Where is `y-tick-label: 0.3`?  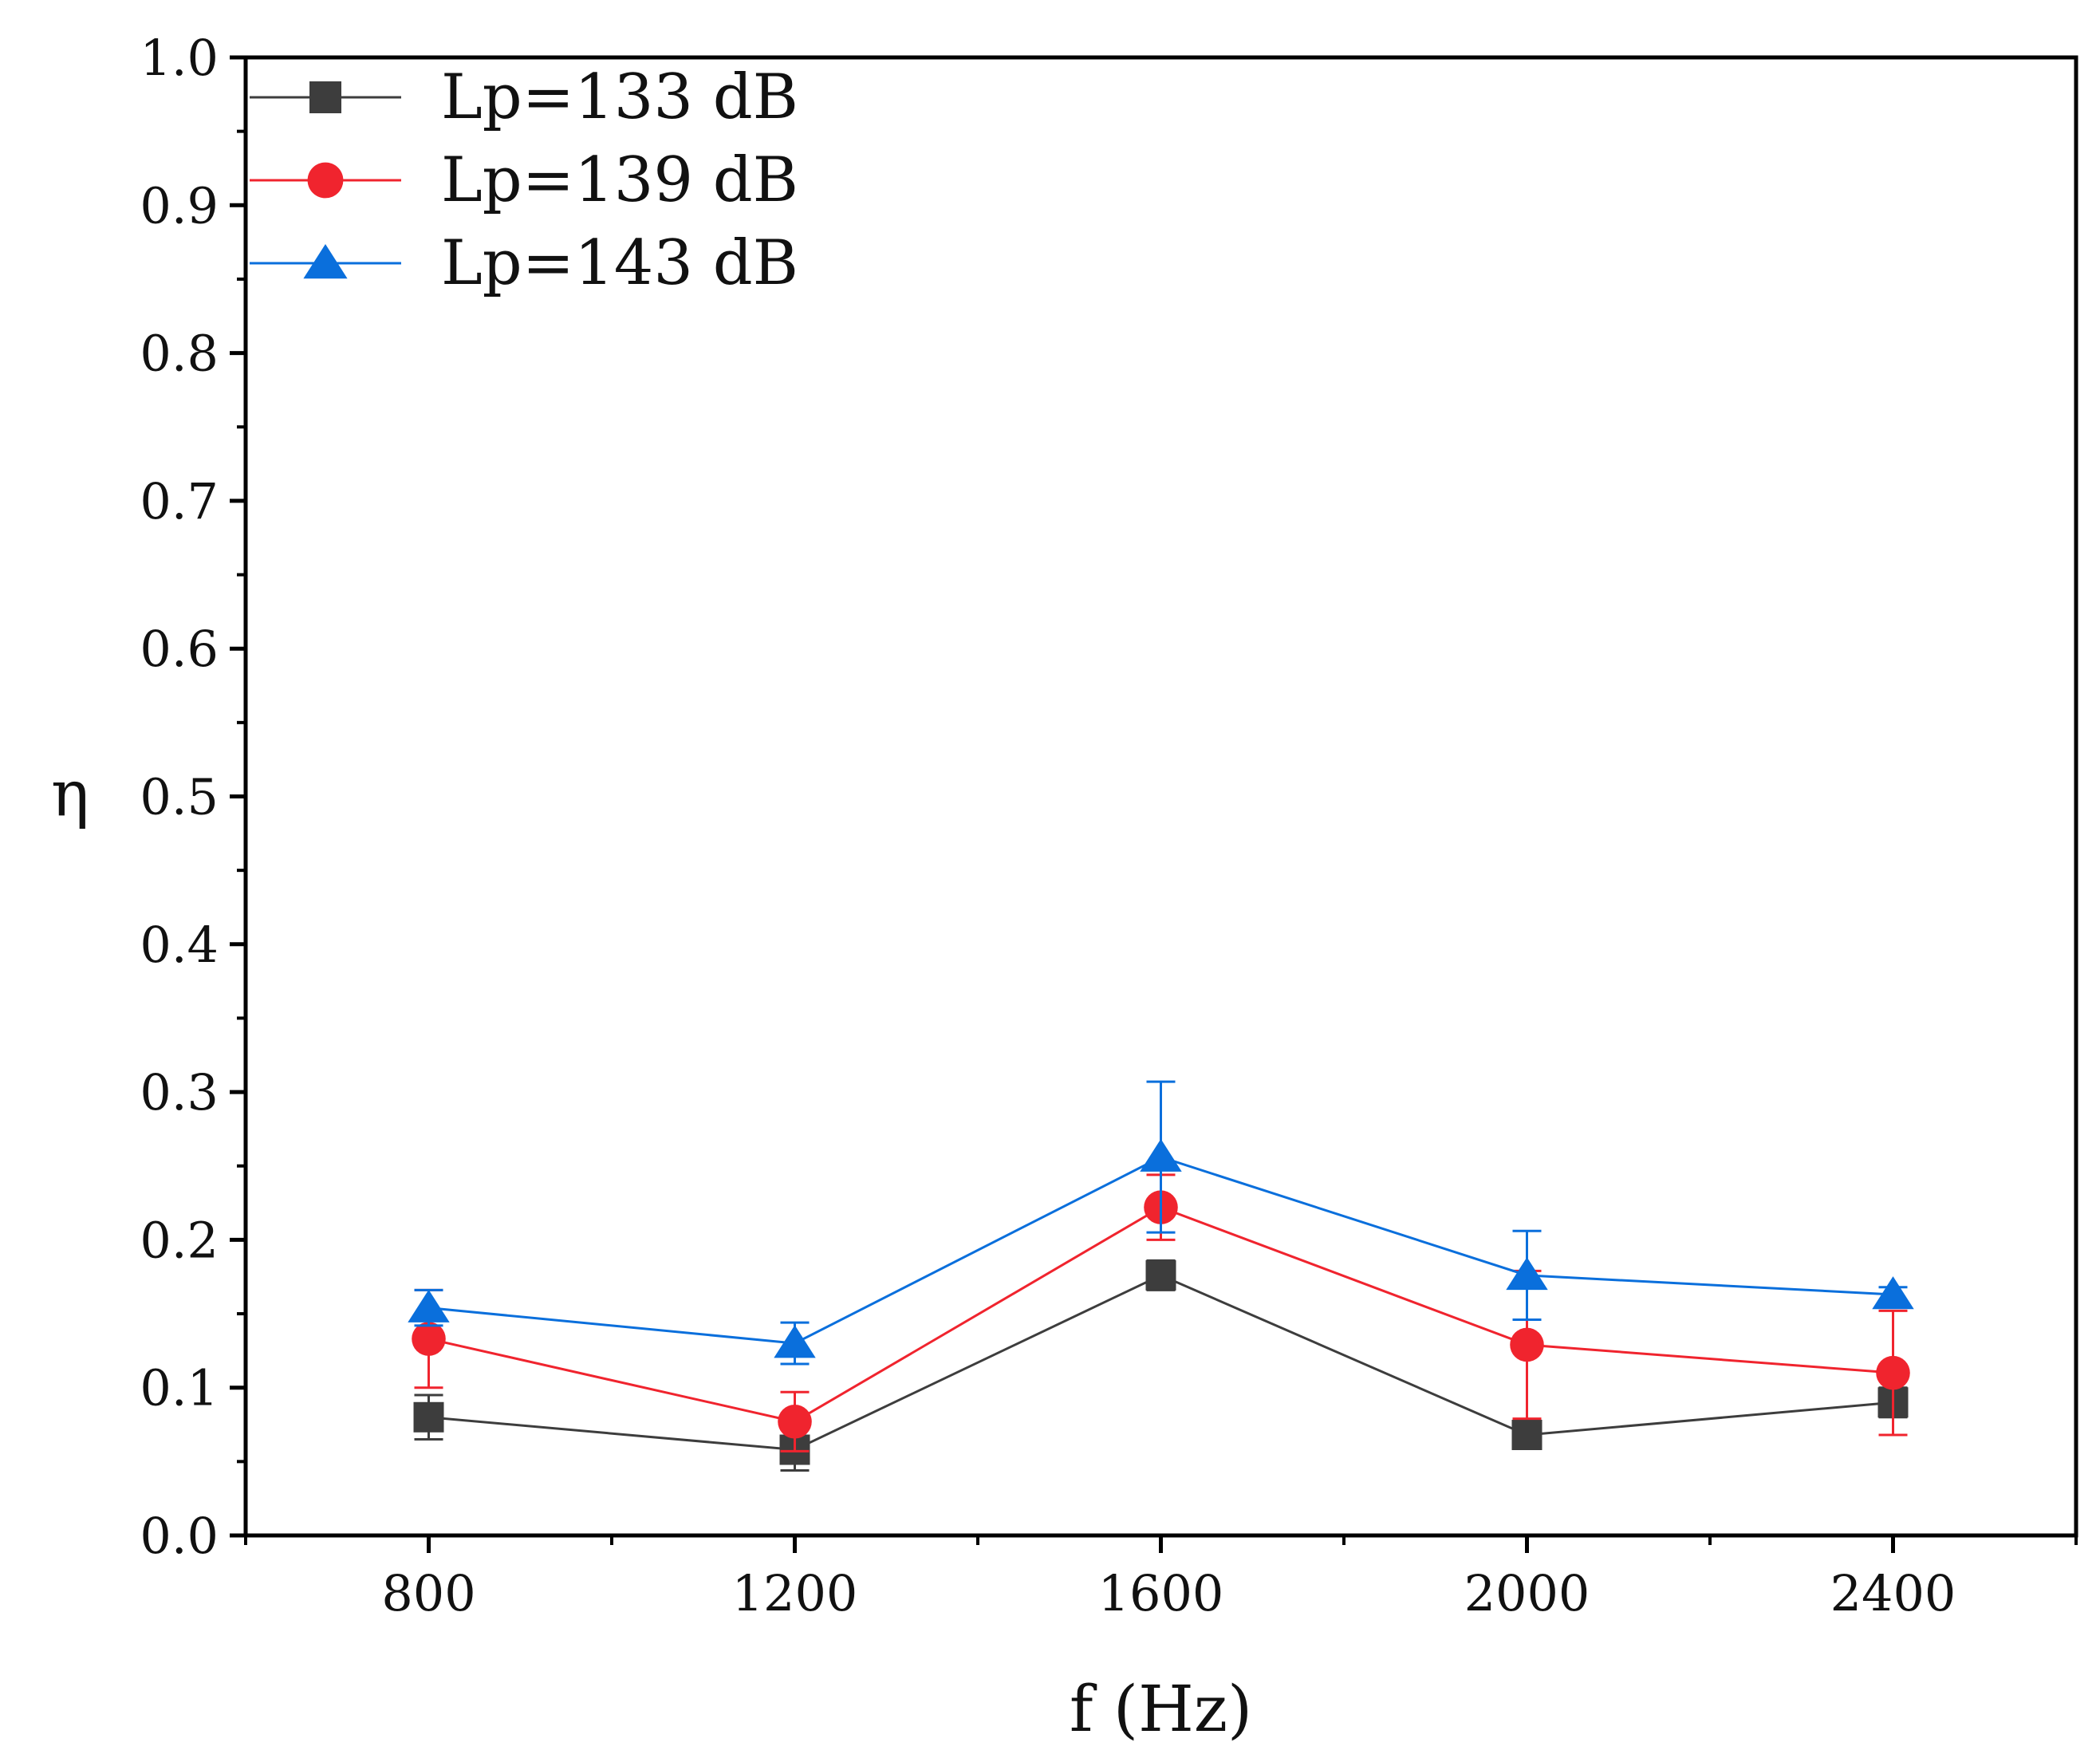
y-tick-label: 0.3 is located at coordinates (179, 1092).